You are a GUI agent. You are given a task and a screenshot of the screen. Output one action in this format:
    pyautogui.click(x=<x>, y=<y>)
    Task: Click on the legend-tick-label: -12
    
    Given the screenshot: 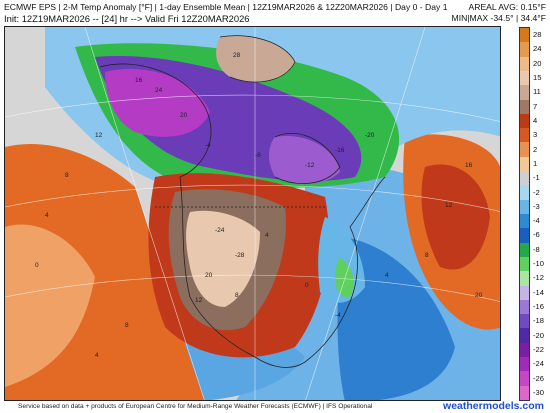 What is the action you would take?
    pyautogui.click(x=538, y=278)
    